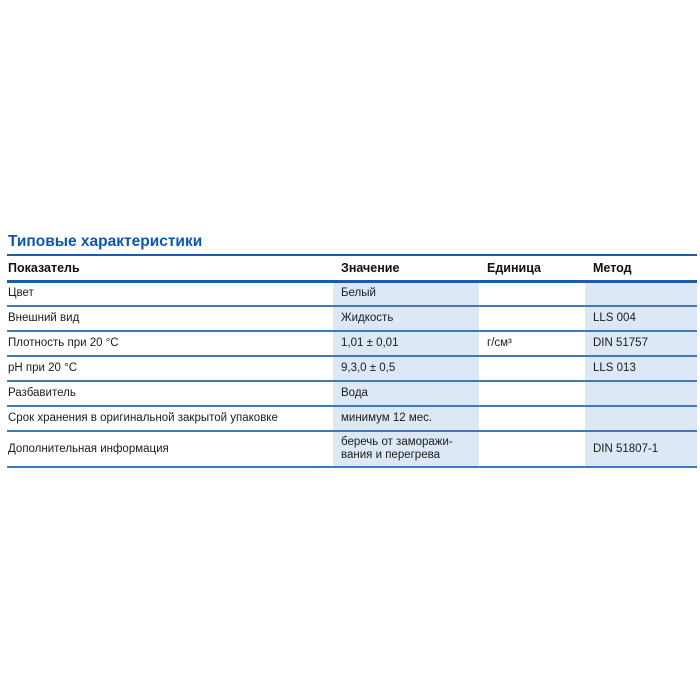  I want to click on unit-cell: г/см³, so click(532, 344).